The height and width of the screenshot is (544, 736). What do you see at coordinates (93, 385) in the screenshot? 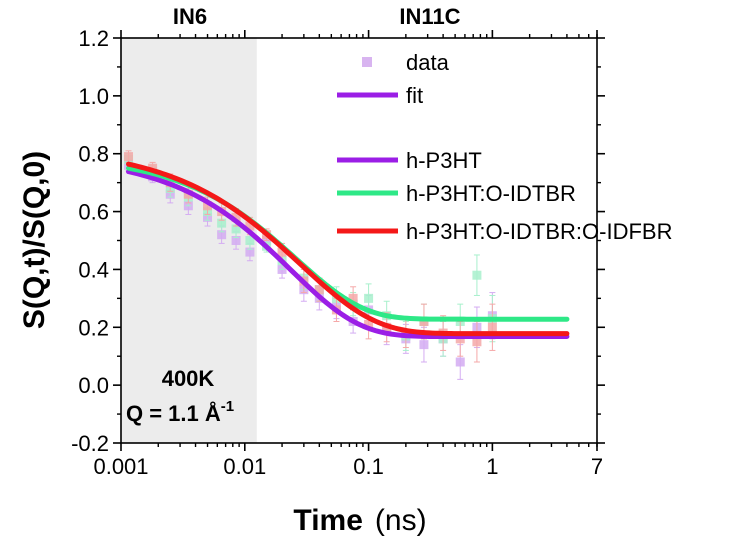
I see `y-tick-label: 0.0` at bounding box center [93, 385].